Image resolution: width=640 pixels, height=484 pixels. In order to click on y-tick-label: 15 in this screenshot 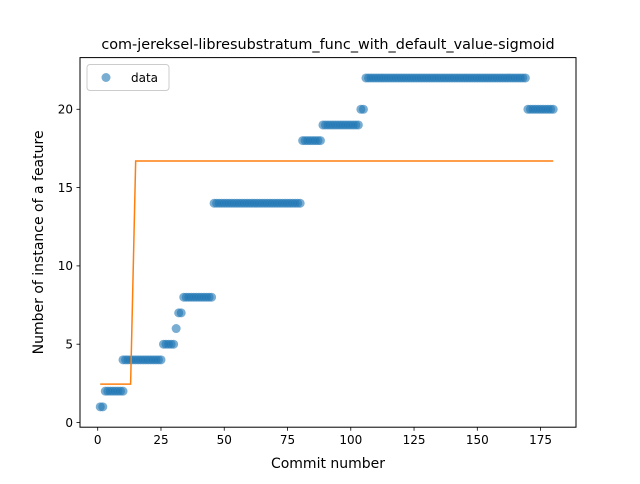, I will do `click(65, 188)`.